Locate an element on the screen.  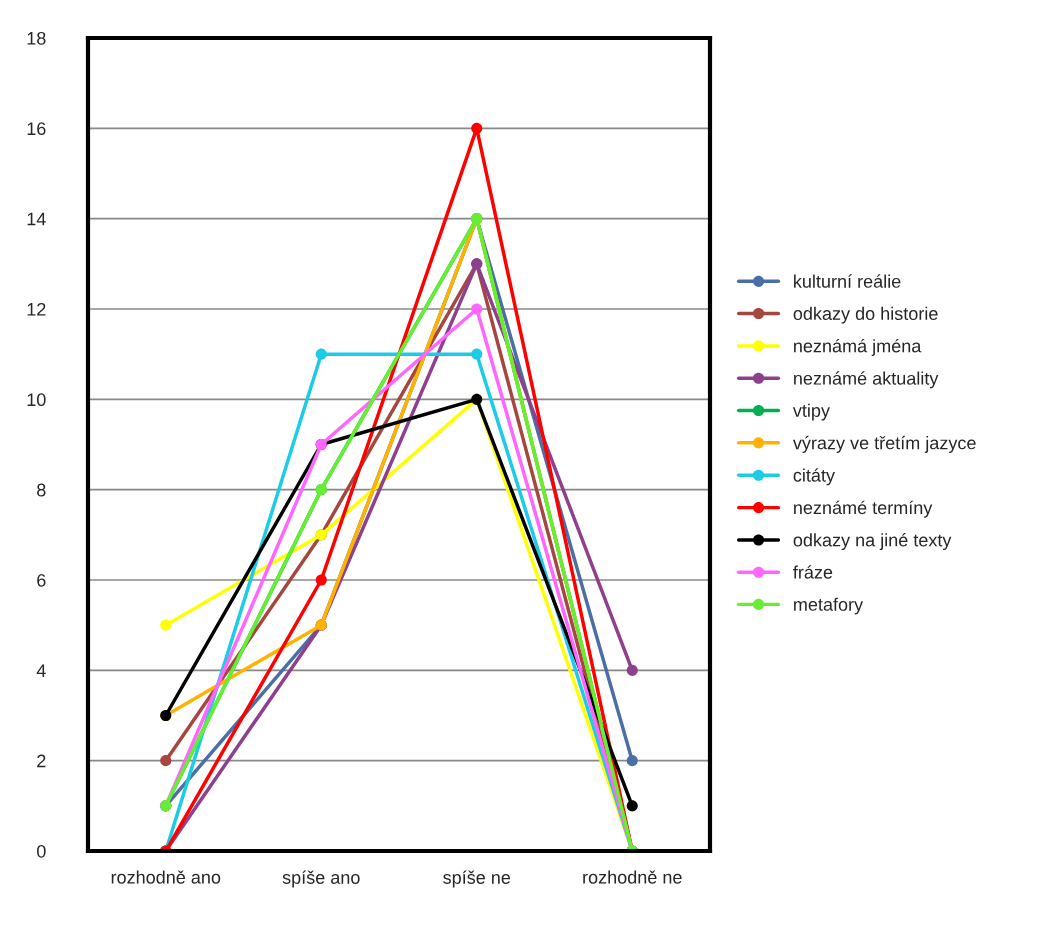
y-tick-label: 12 is located at coordinates (36, 309).